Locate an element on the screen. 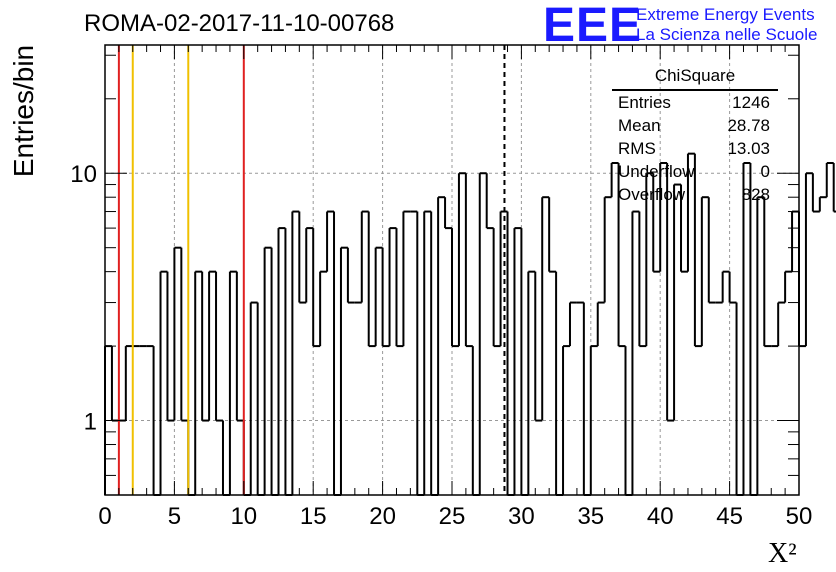 The image size is (836, 572). stats-value: 13.03 is located at coordinates (748, 148).